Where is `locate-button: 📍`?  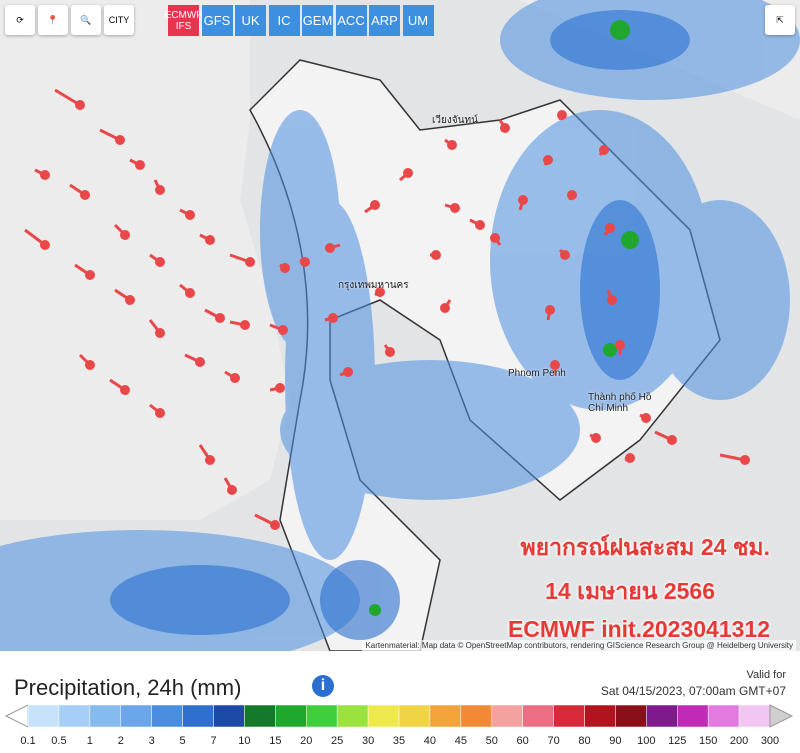
locate-button: 📍 is located at coordinates (53, 20).